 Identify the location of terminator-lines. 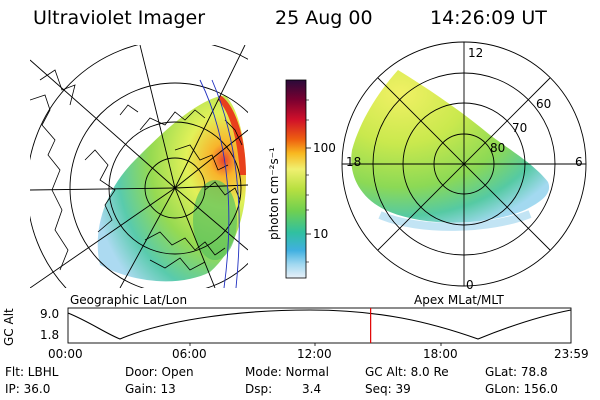
(219, 183).